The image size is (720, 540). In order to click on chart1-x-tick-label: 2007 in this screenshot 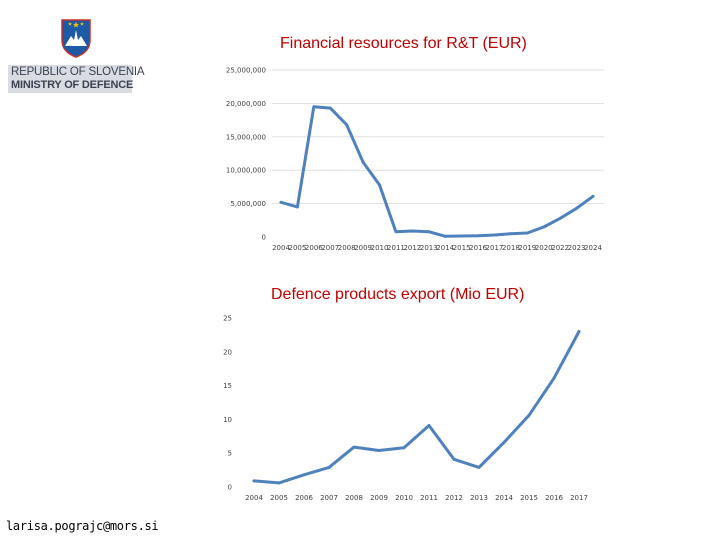, I will do `click(330, 248)`.